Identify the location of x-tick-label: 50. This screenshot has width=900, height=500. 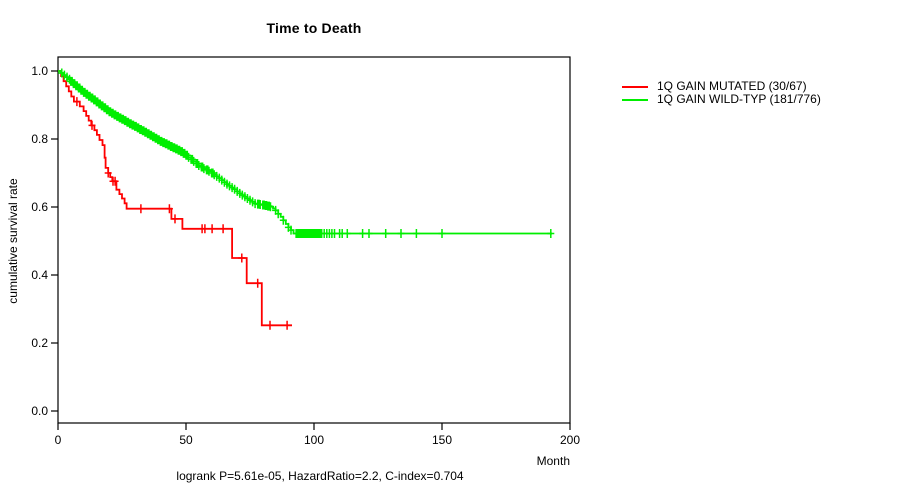
(186, 440).